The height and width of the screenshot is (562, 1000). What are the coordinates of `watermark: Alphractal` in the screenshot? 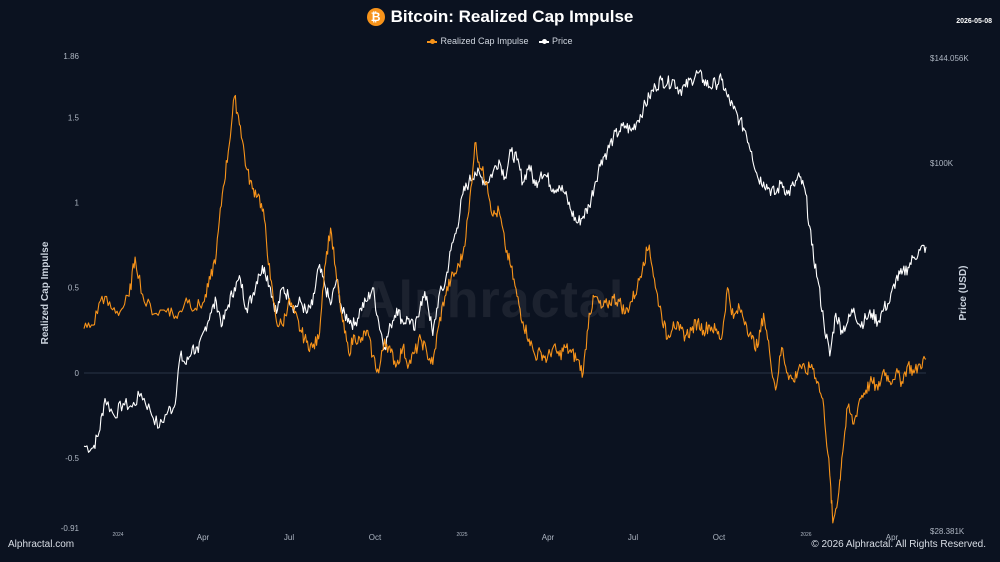 It's located at (492, 300).